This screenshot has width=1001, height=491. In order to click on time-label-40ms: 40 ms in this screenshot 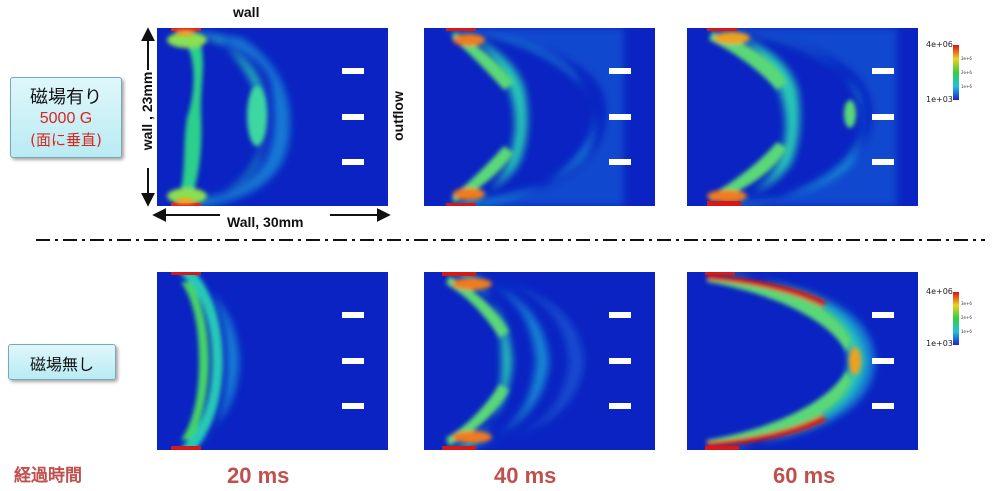, I will do `click(525, 475)`.